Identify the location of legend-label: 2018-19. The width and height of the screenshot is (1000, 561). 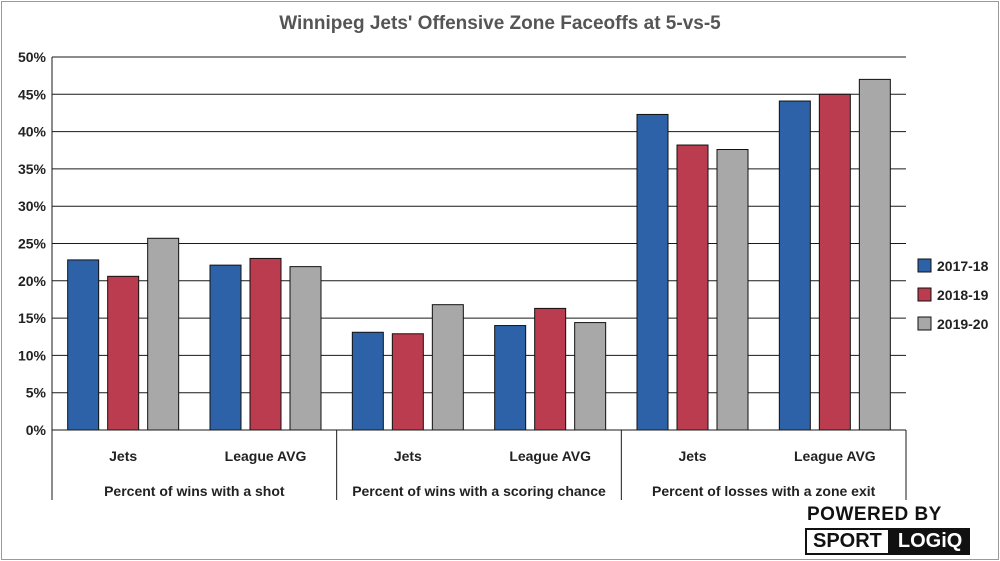
(963, 295).